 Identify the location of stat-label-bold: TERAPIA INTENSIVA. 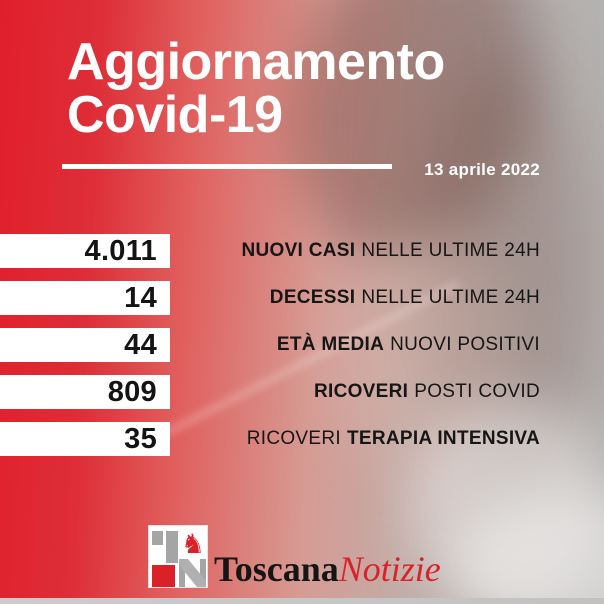
(443, 438).